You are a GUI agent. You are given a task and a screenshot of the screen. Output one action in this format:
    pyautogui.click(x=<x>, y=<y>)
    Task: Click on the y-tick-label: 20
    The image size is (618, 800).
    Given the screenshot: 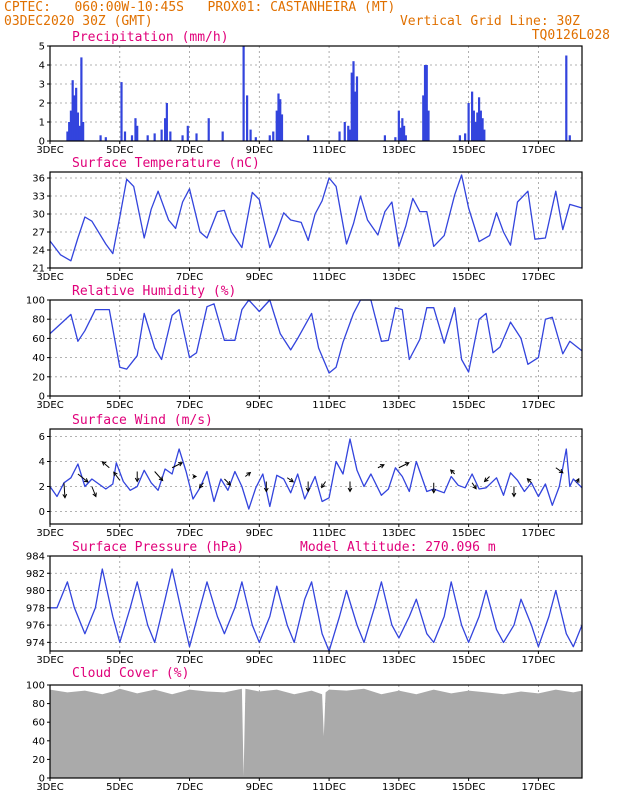 What is the action you would take?
    pyautogui.click(x=38, y=760)
    